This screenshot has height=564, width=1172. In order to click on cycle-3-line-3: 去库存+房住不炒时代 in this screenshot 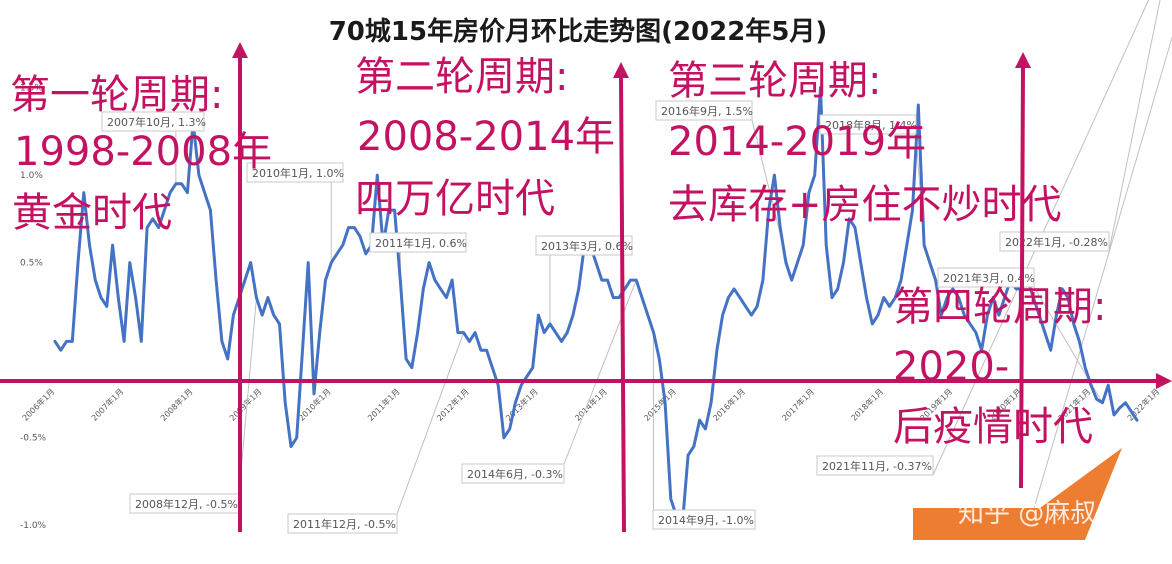, I will do `click(865, 205)`.